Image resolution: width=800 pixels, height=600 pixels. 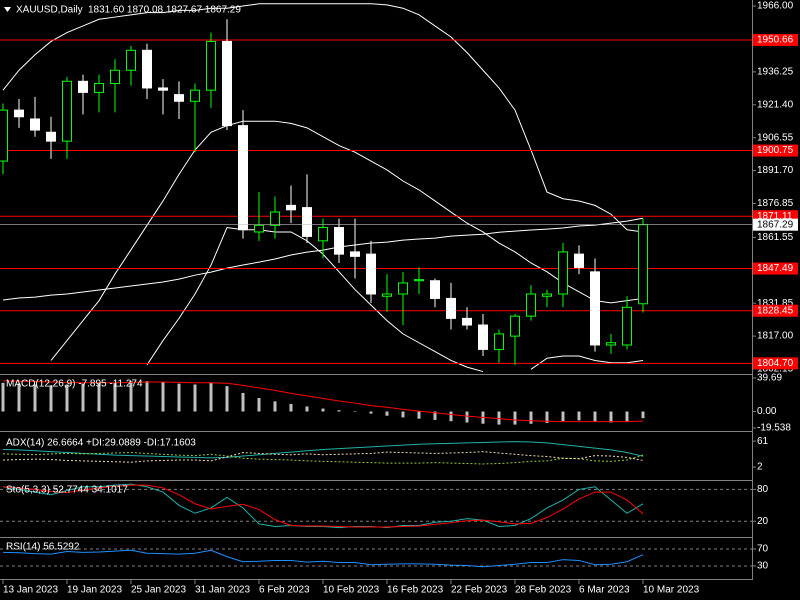 What do you see at coordinates (763, 566) in the screenshot?
I see `y-tick-label: 30` at bounding box center [763, 566].